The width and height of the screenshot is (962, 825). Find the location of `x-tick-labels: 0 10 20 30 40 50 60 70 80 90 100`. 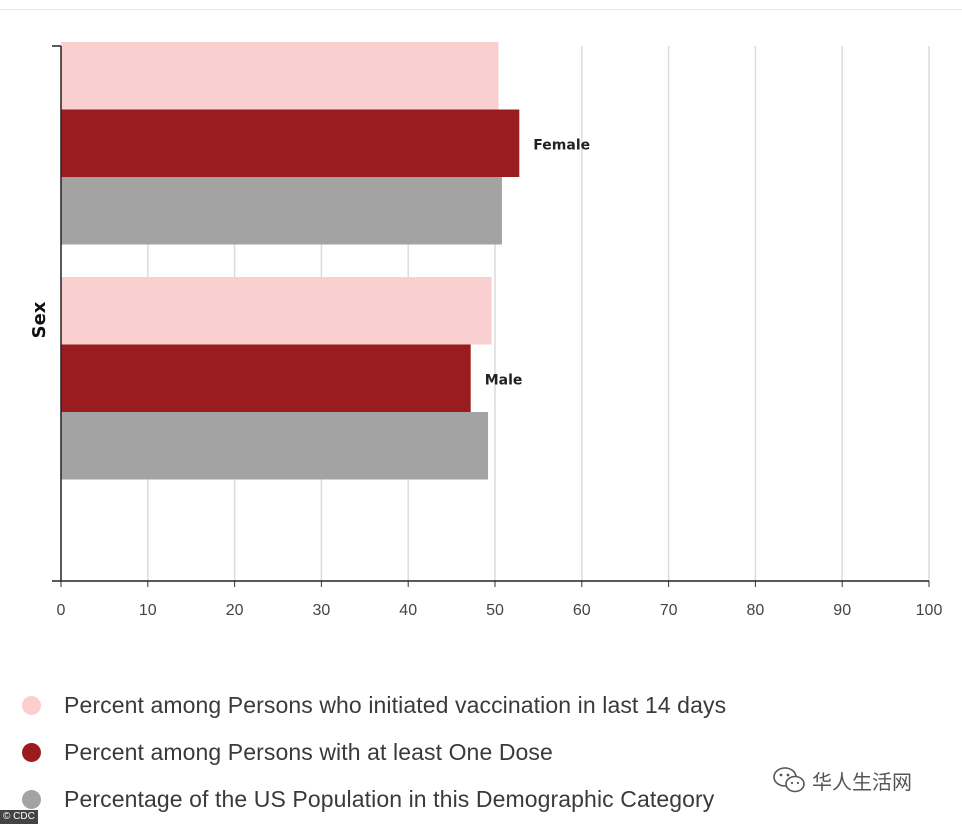

x-tick-labels: 0 10 20 30 40 50 60 70 80 90 100 is located at coordinates (500, 610).